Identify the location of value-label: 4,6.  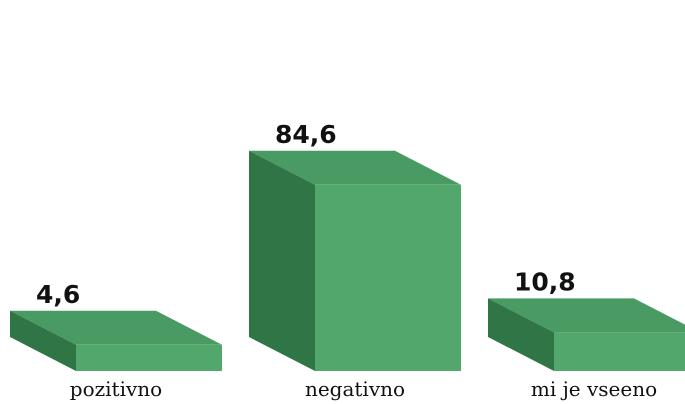
(58, 294).